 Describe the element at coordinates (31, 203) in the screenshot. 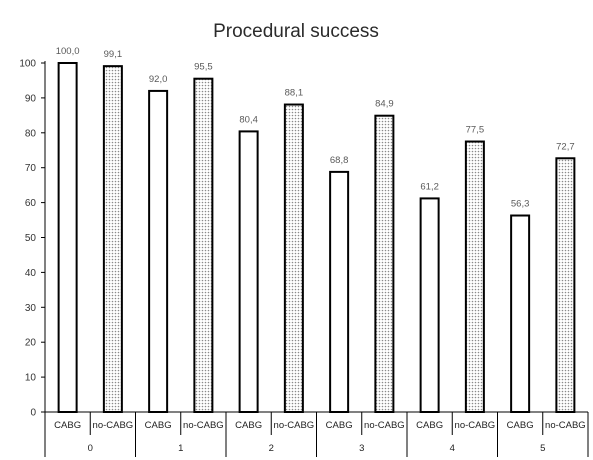

I see `y-tick-label: 60` at that location.